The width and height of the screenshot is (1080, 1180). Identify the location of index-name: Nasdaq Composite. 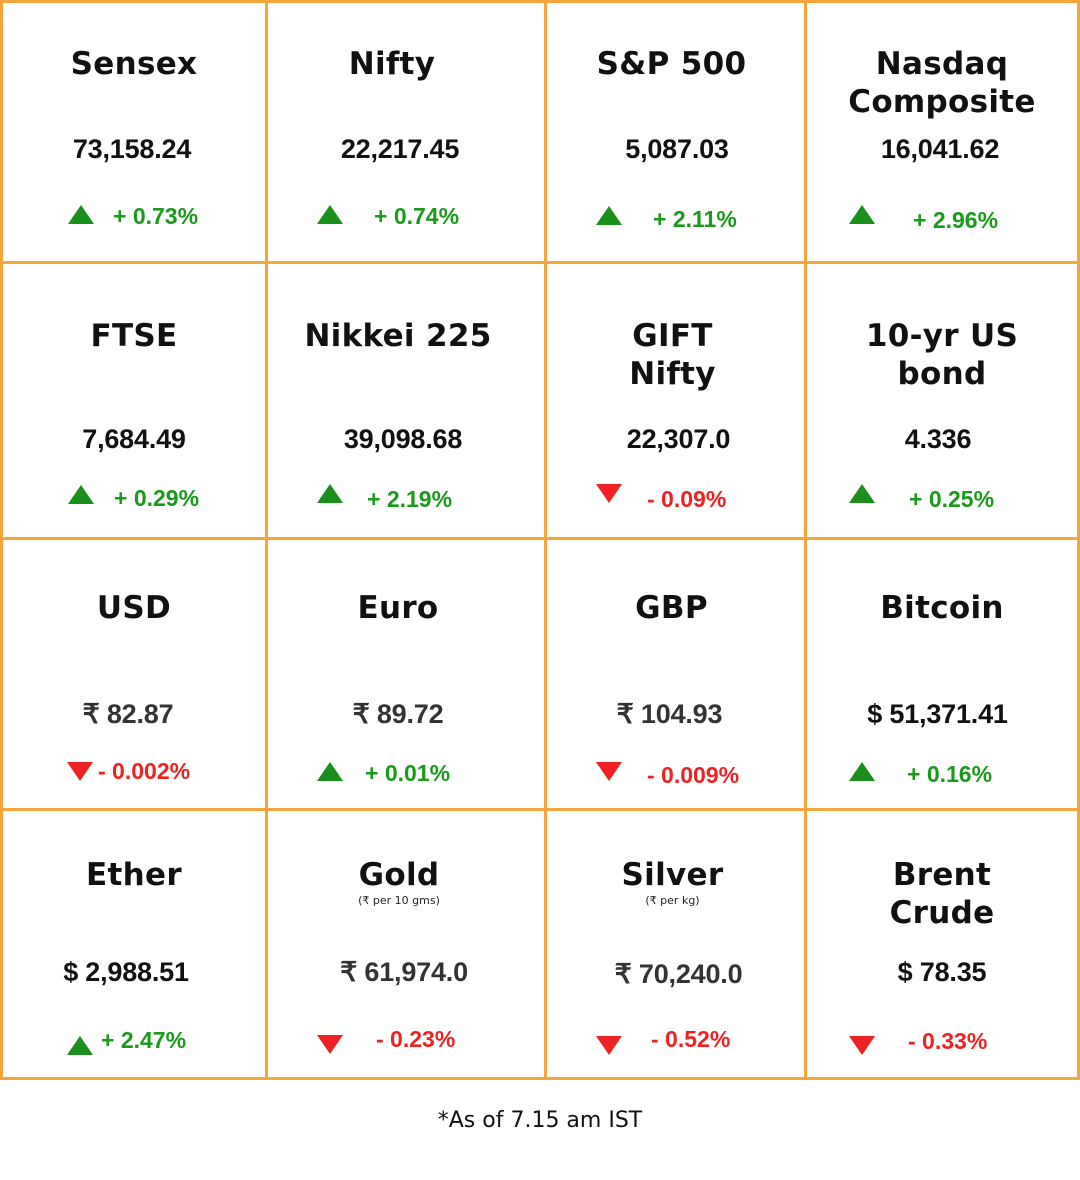
(942, 83).